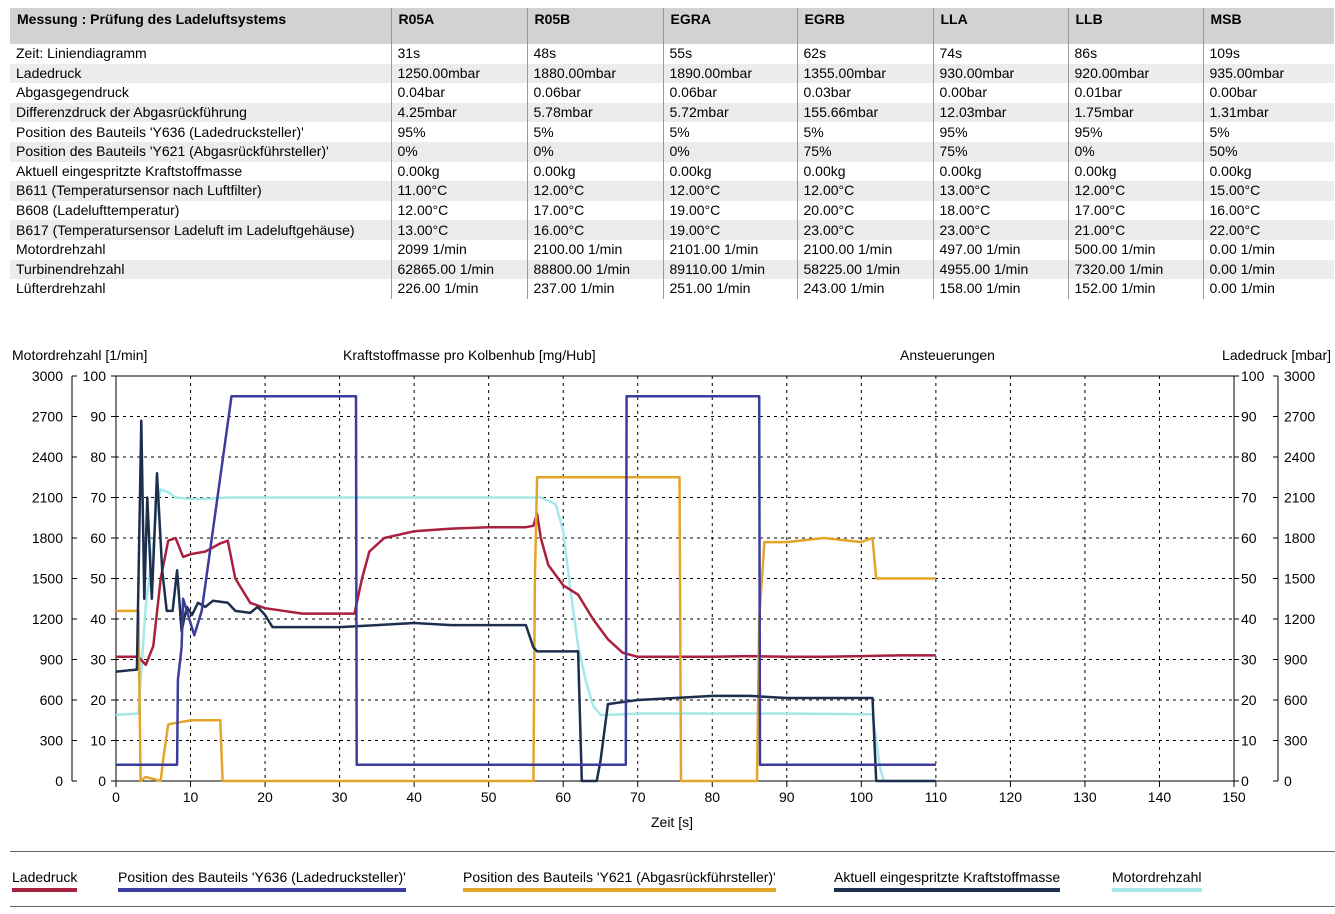 This screenshot has width=1335, height=914. What do you see at coordinates (1296, 660) in the screenshot?
I see `right-outer-tick-label: 900` at bounding box center [1296, 660].